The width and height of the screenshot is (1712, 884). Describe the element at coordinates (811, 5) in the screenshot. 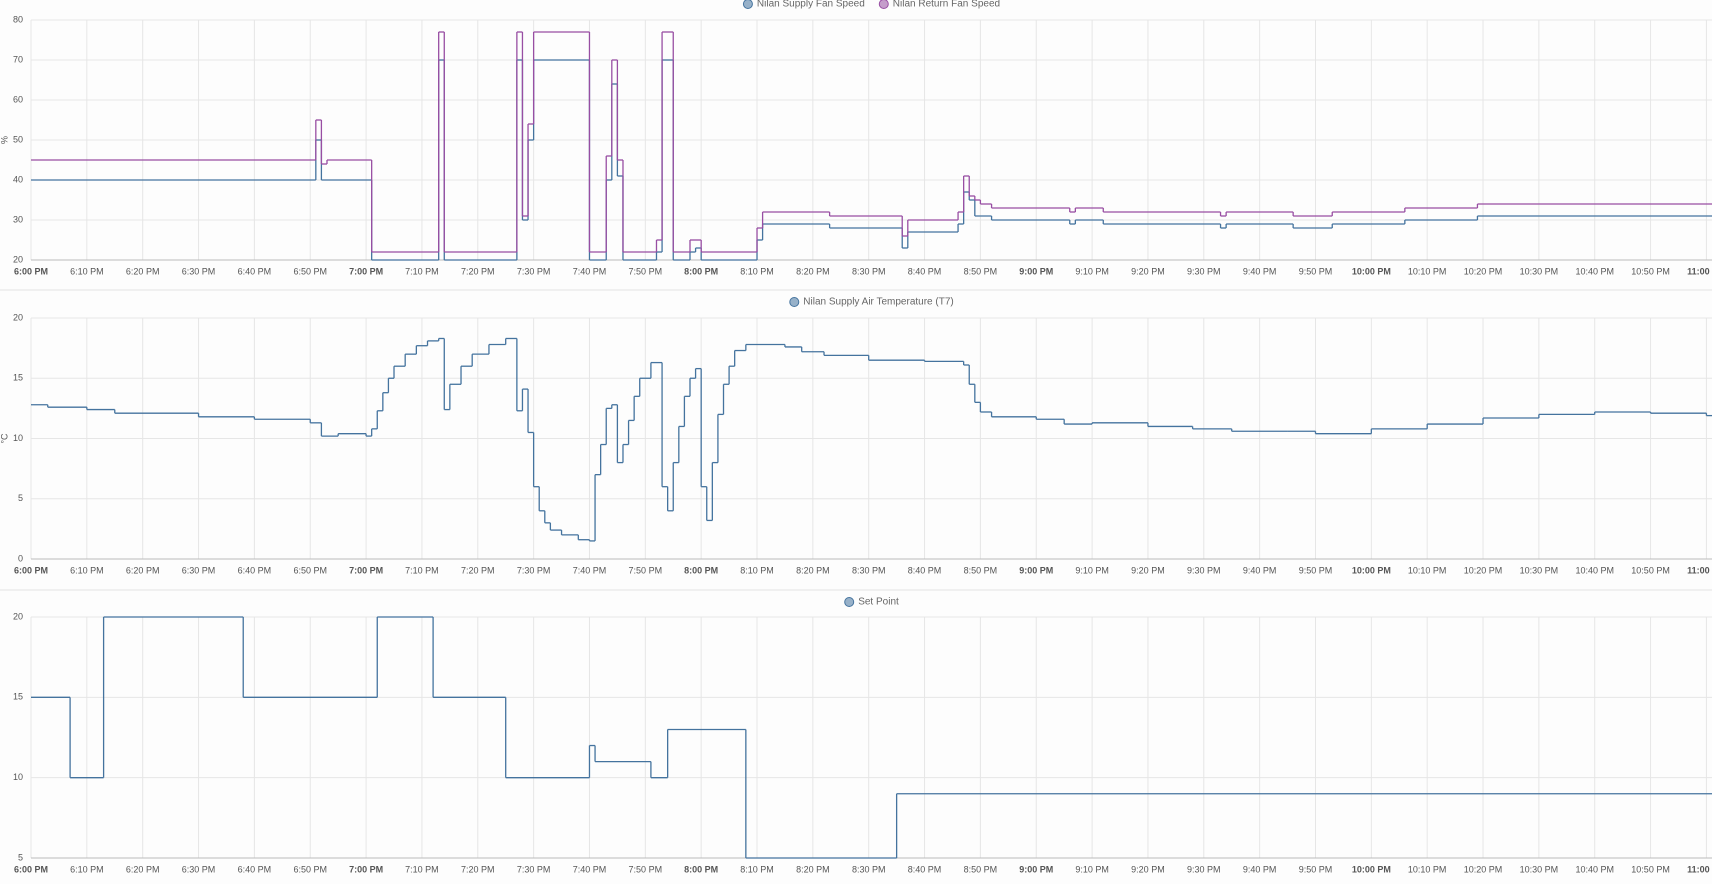

I see `legend-label: Nilan Supply Fan Speed` at that location.